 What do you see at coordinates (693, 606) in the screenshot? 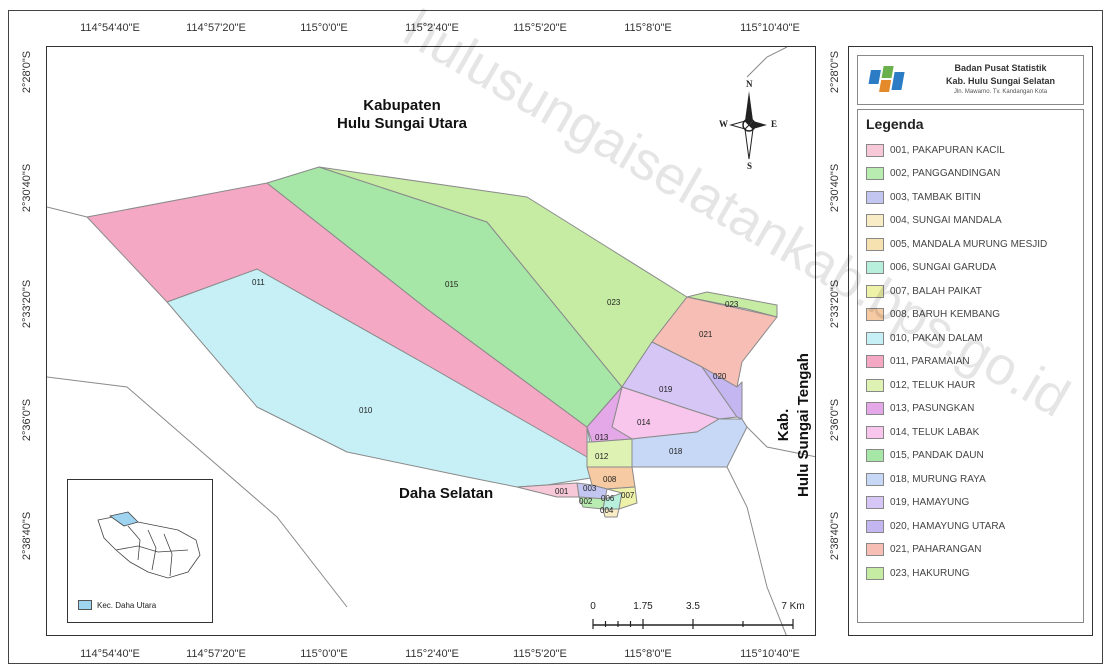
I see `scale-label: 3.5` at bounding box center [693, 606].